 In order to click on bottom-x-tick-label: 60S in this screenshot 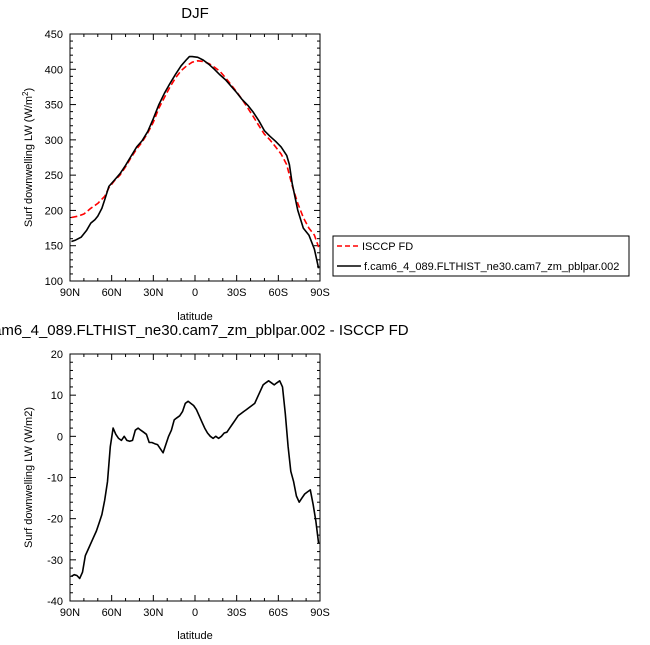, I will do `click(279, 613)`.